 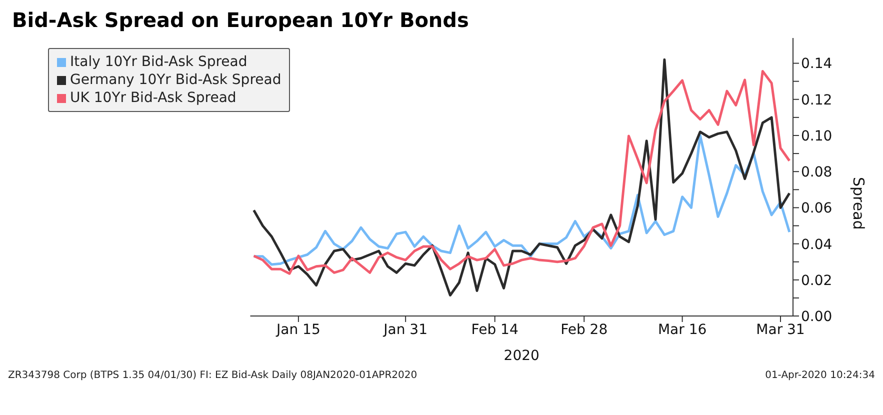 What do you see at coordinates (494, 330) in the screenshot?
I see `x-tick-label: Feb 14` at bounding box center [494, 330].